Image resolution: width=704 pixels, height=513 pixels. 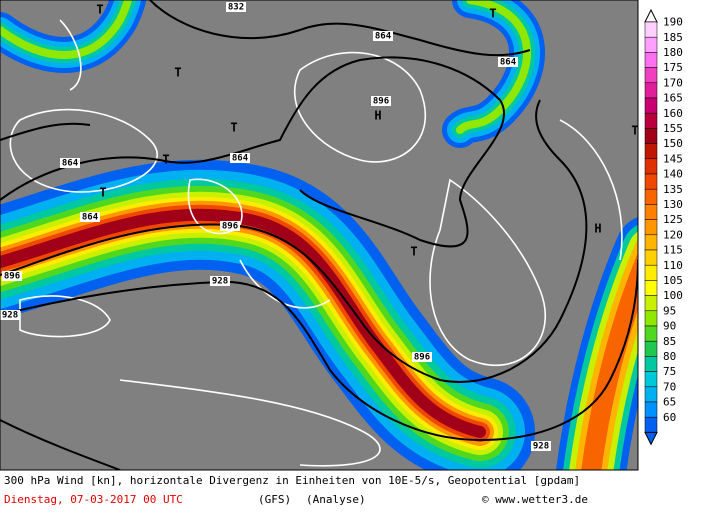 I want to click on legend-label: 185, so click(x=673, y=37).